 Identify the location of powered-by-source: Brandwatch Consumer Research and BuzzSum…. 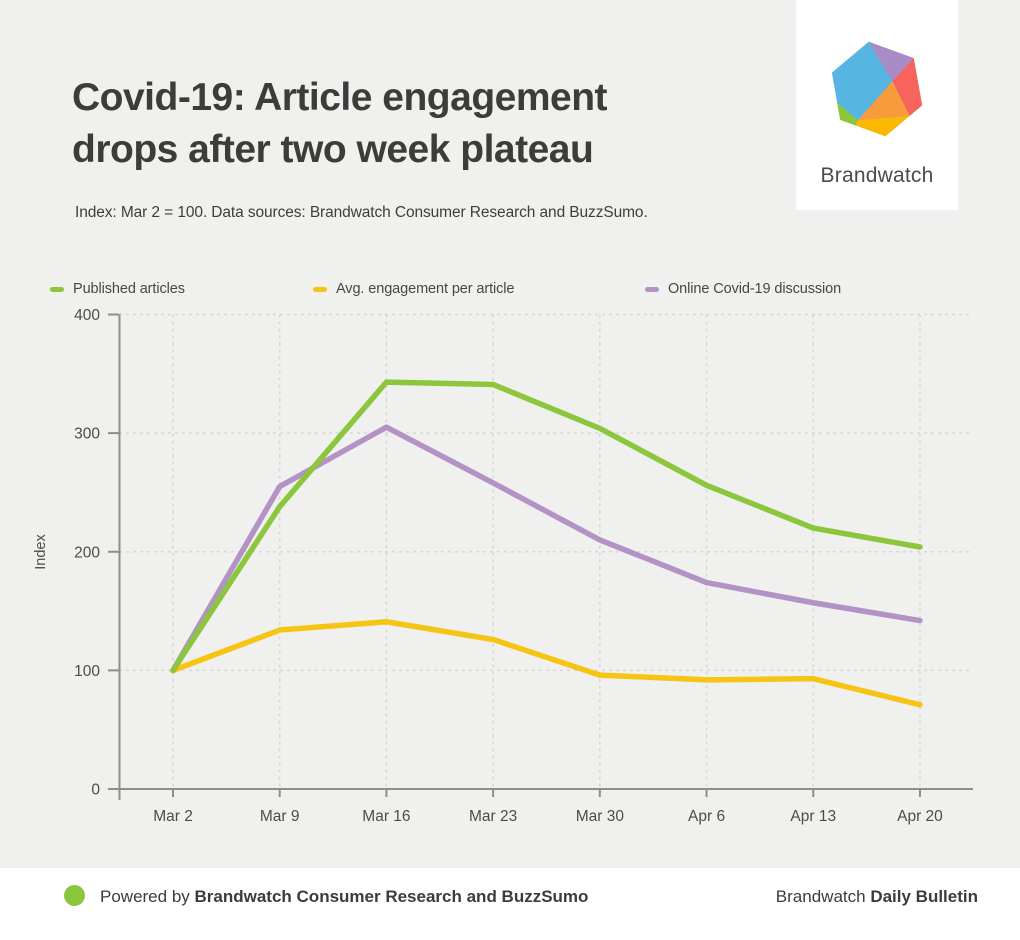
(391, 896).